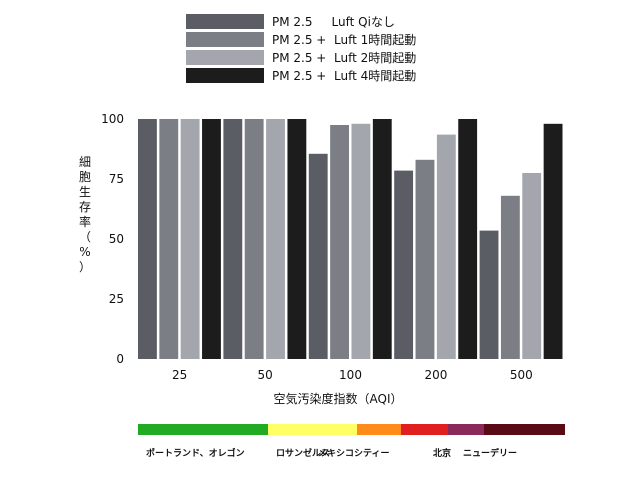  I want to click on aqi-color-scale, so click(351, 429).